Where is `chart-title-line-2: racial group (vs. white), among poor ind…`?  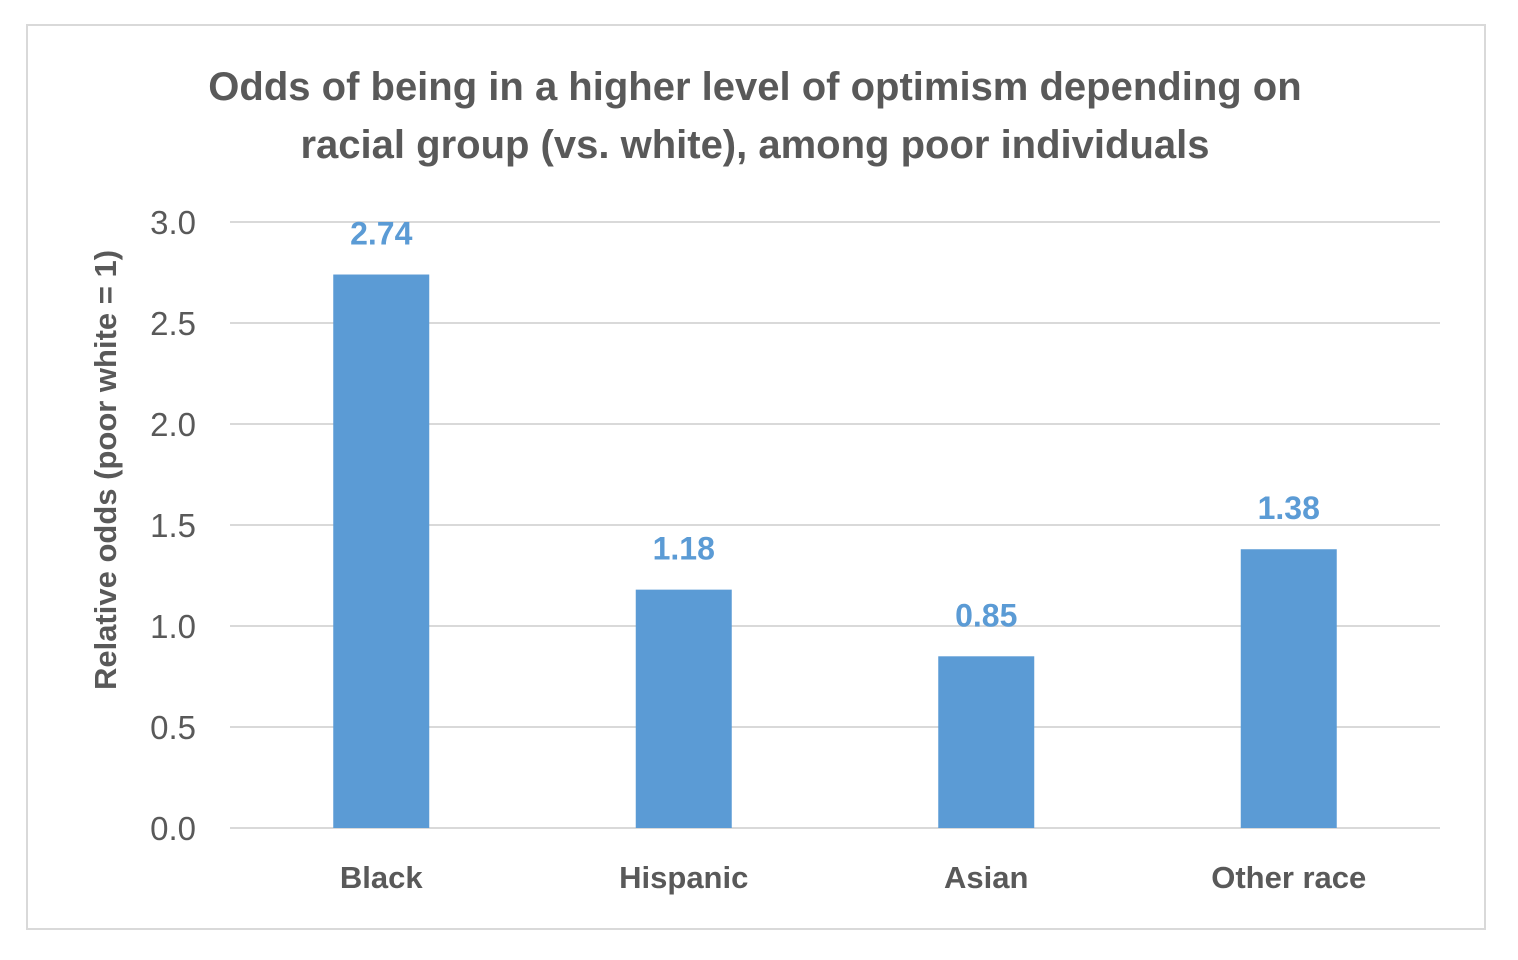
chart-title-line-2: racial group (vs. white), among poor ind… is located at coordinates (754, 145).